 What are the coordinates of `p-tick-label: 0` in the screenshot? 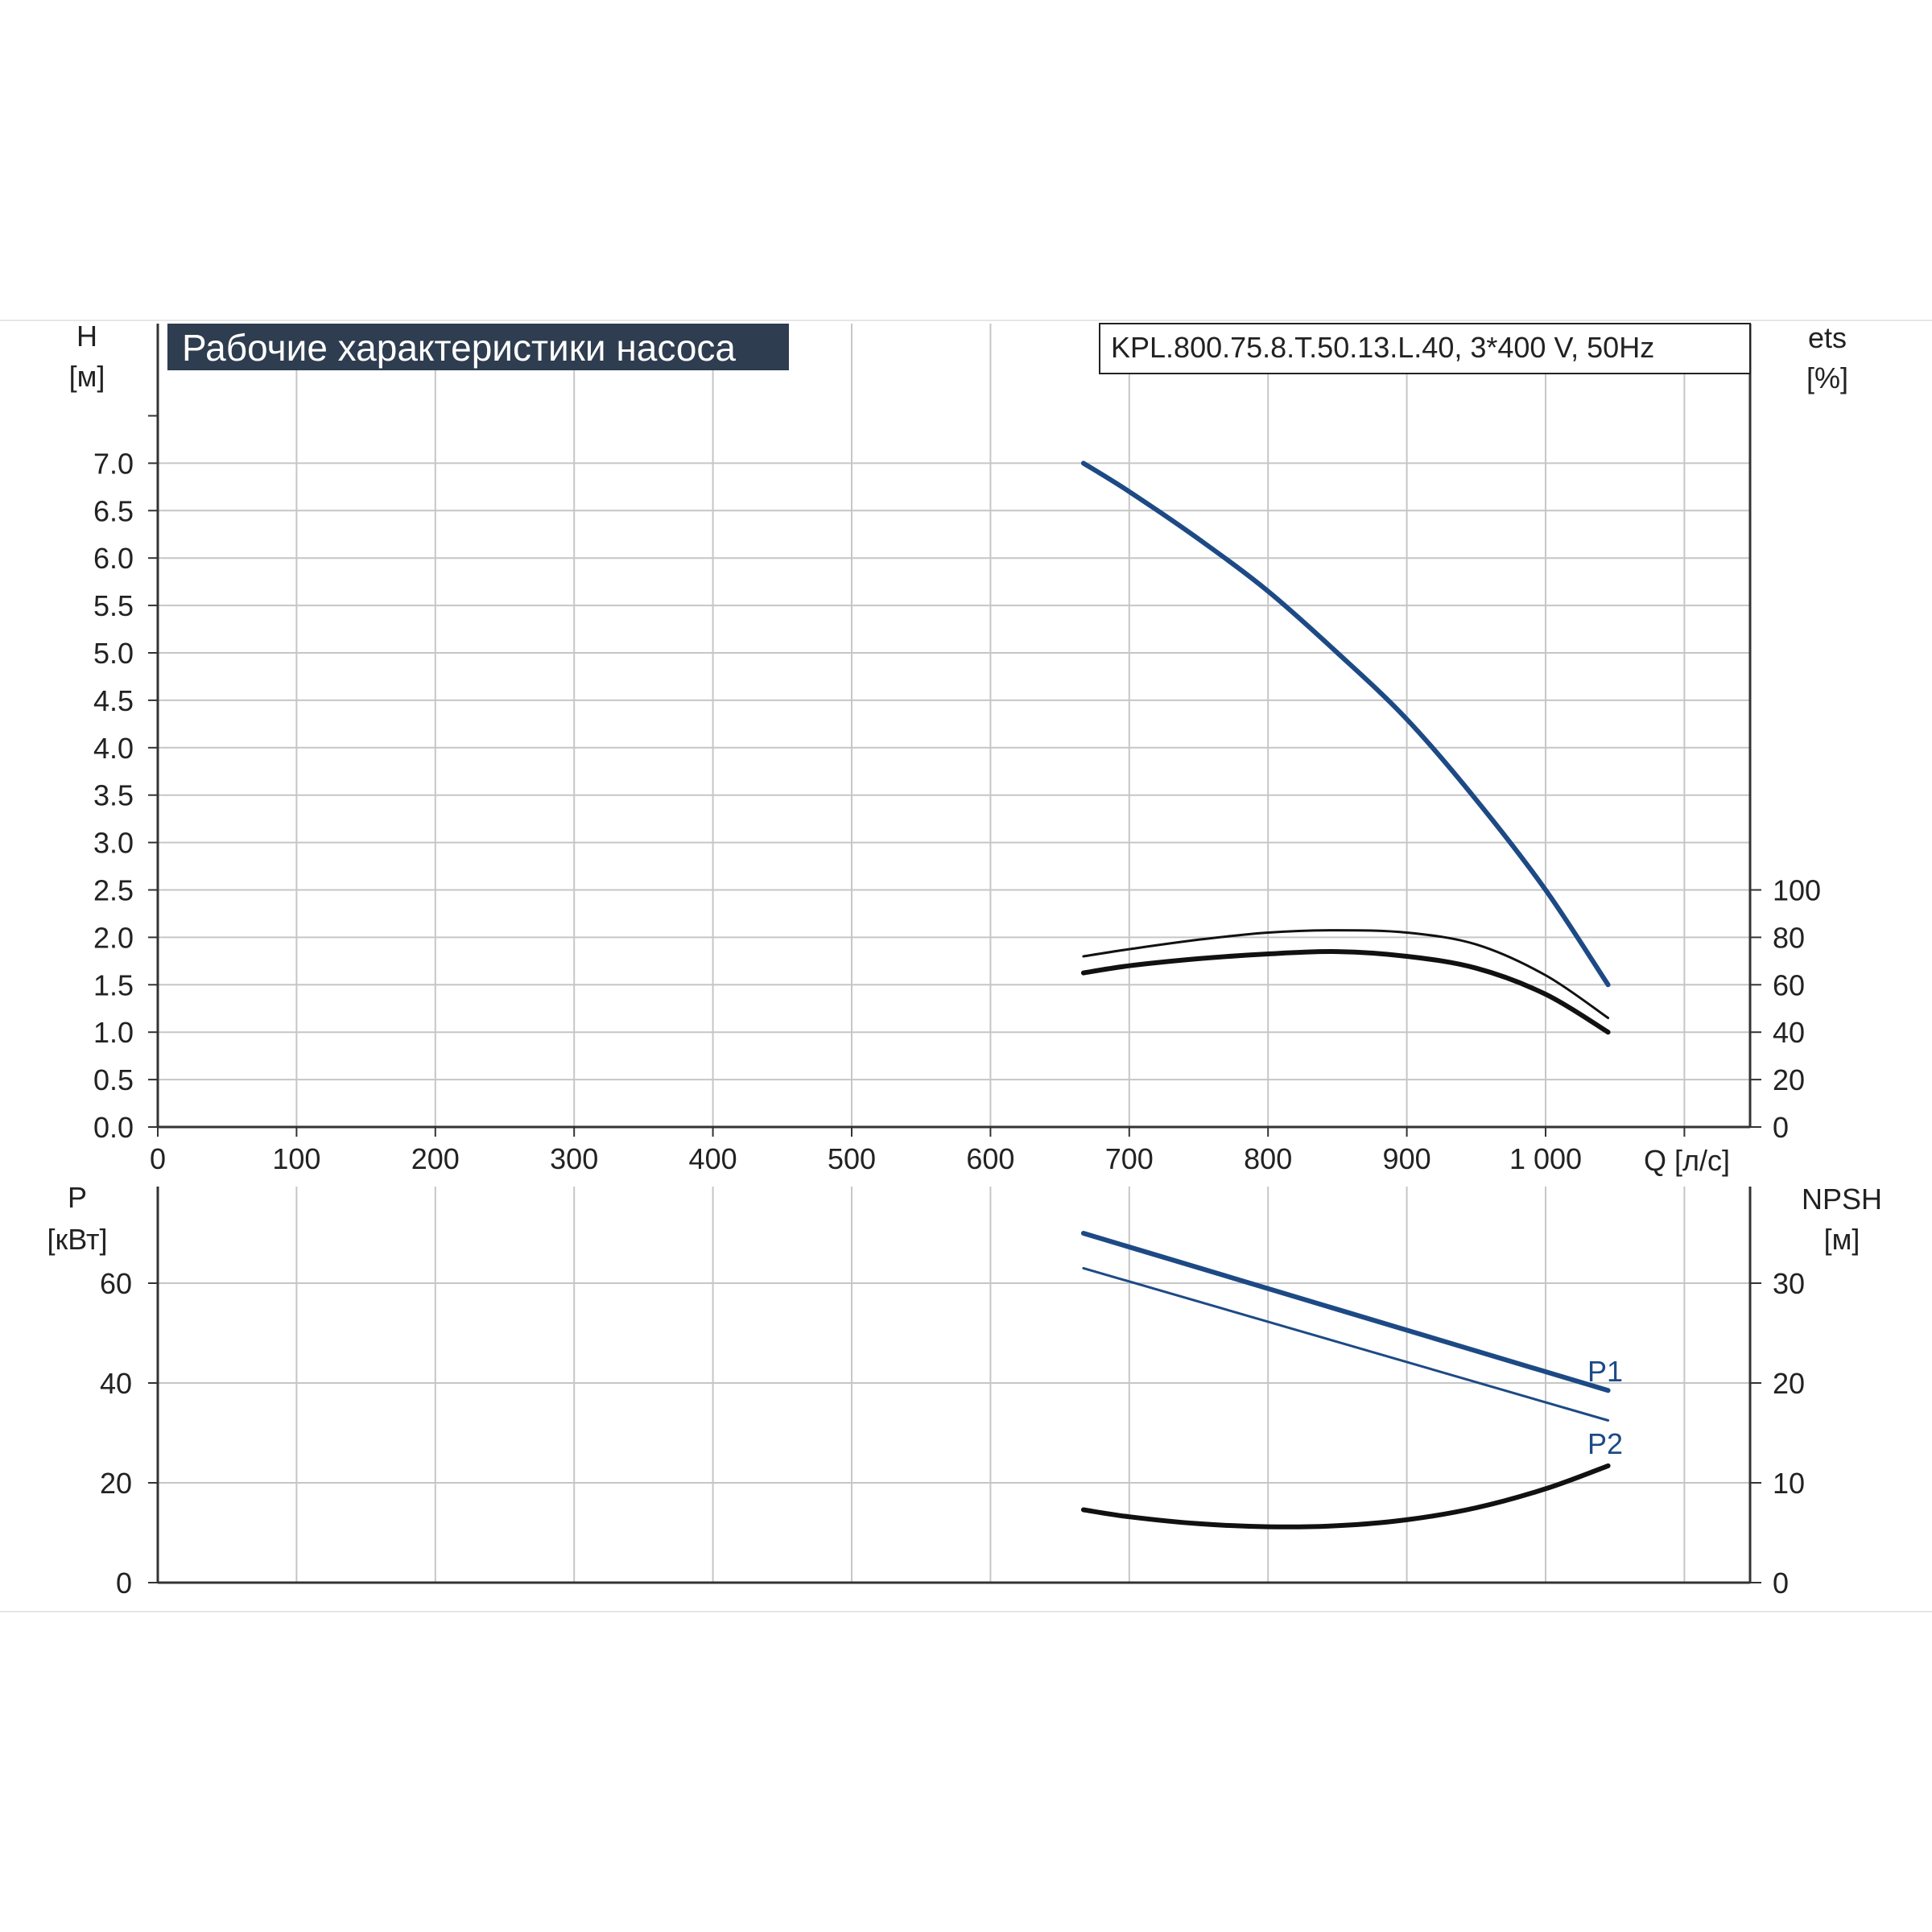 It's located at (124, 1583).